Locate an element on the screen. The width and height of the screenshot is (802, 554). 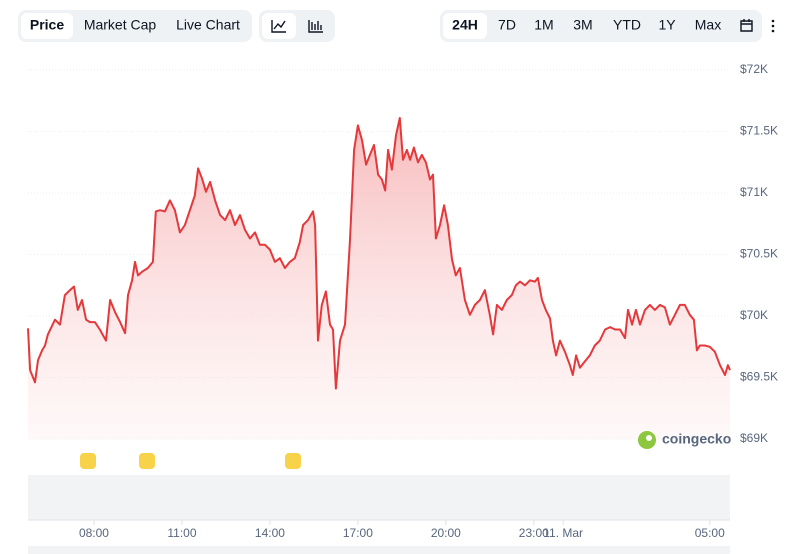
y-tick-label: $69K is located at coordinates (754, 438).